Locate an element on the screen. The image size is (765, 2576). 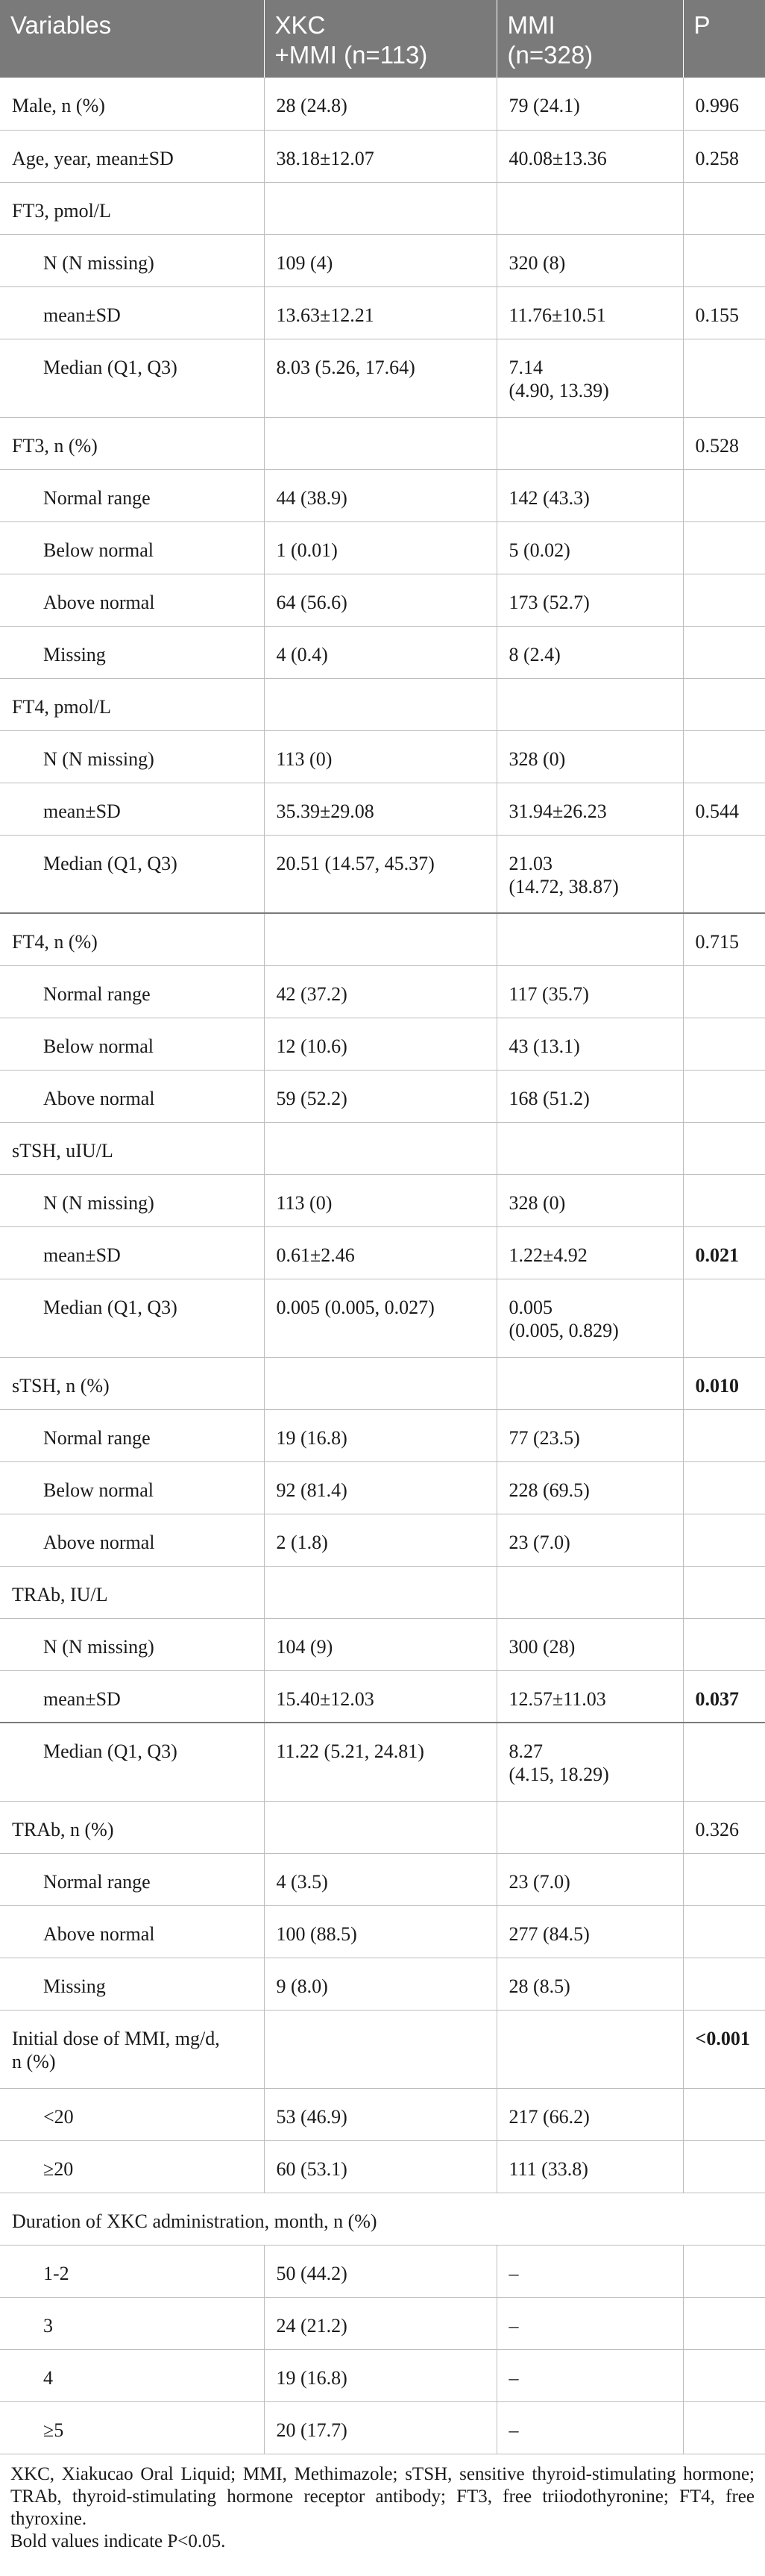
mmi-cell: 328 (0) is located at coordinates (590, 1200).